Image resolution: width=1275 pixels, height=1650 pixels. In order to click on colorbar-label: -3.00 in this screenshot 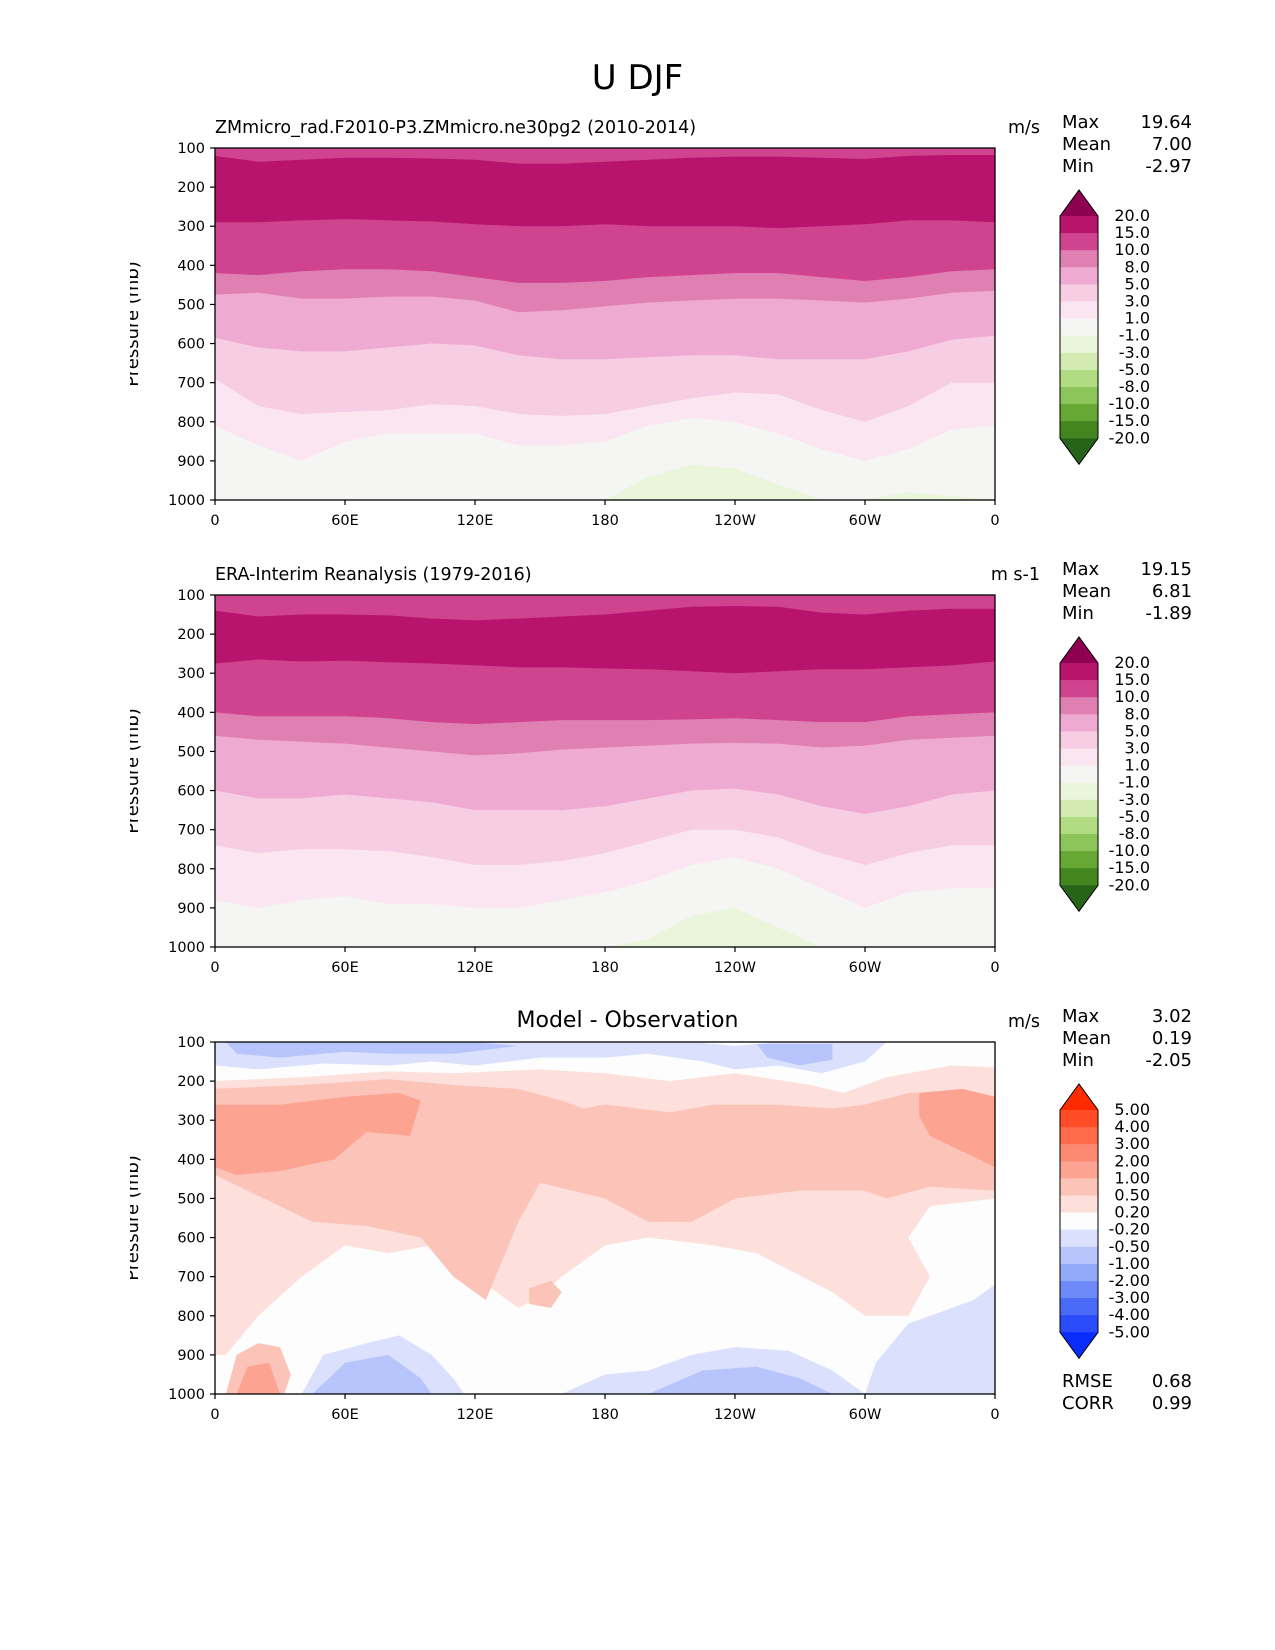, I will do `click(1129, 1297)`.